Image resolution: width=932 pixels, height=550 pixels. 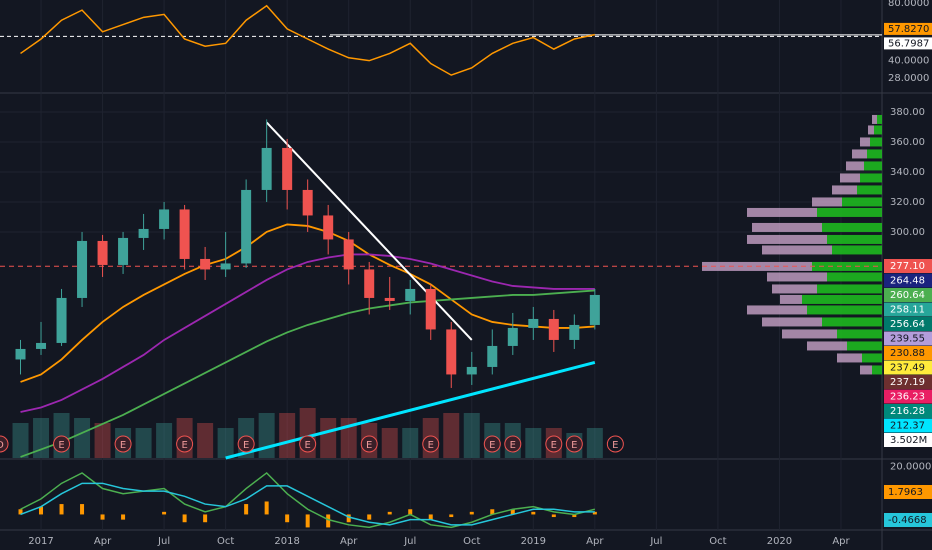 I want to click on x-tick-label: 2018, so click(x=286, y=541).